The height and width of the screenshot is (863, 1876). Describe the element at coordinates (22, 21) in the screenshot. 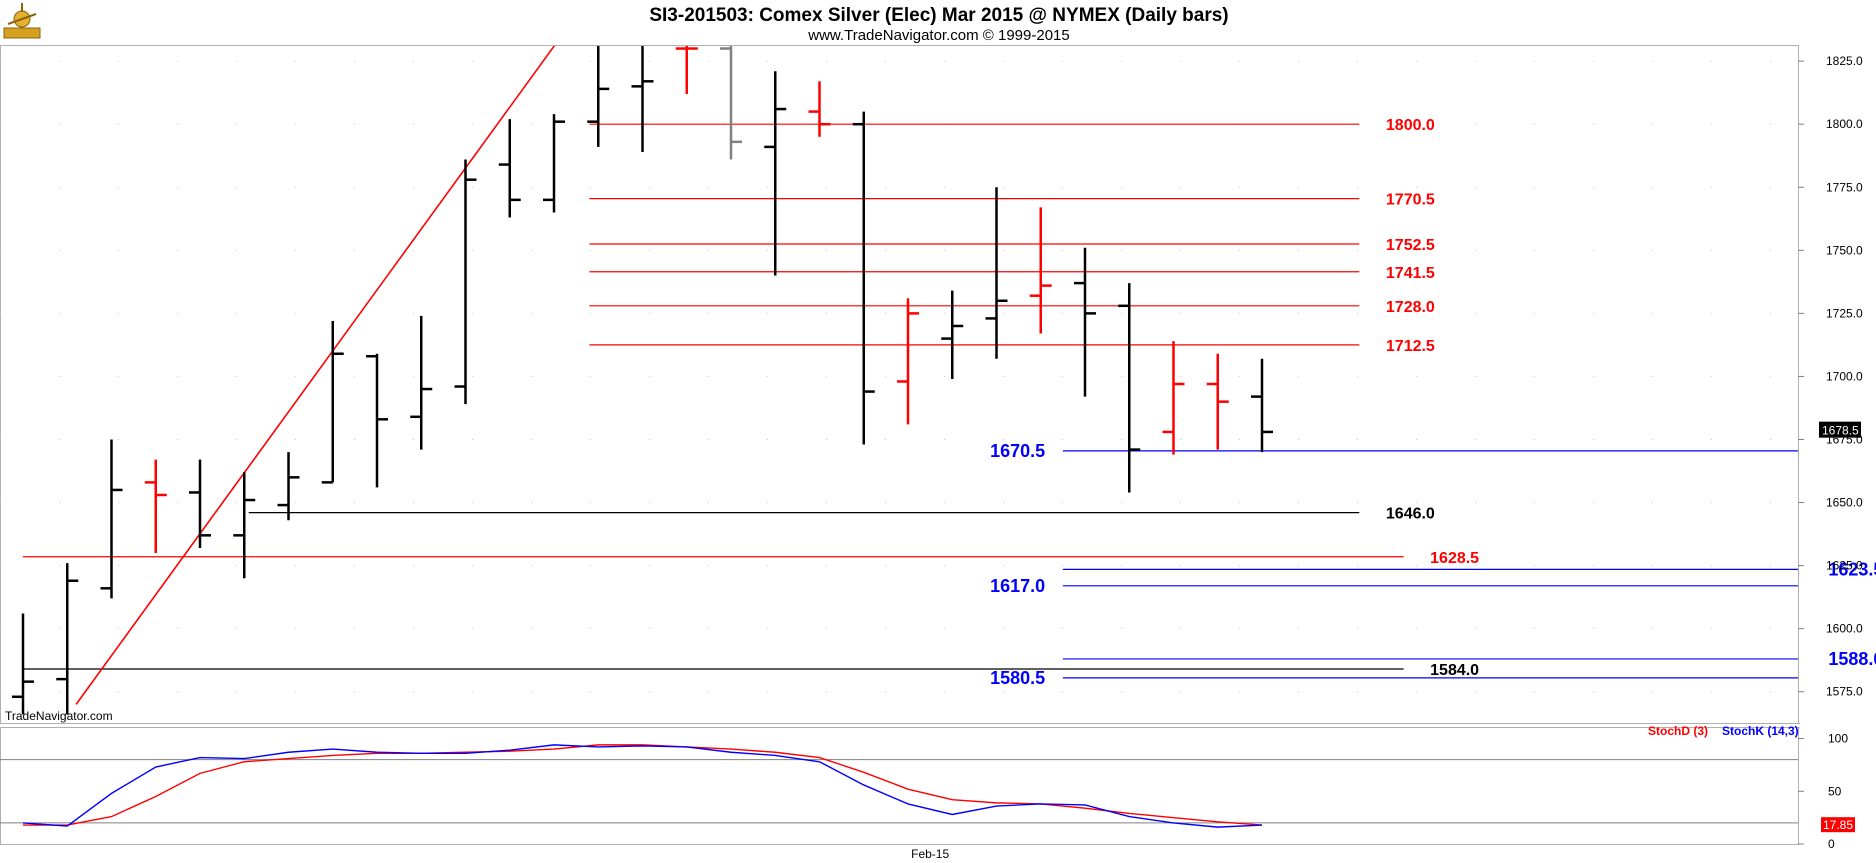

I see `logo-icon` at that location.